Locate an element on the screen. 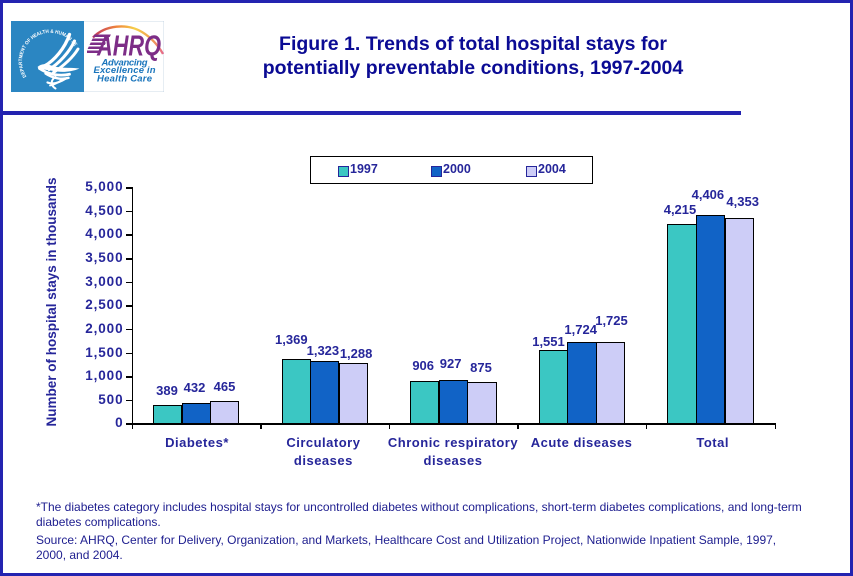 The width and height of the screenshot is (853, 576). svg-text: AHRQ is located at coordinates (128, 47).